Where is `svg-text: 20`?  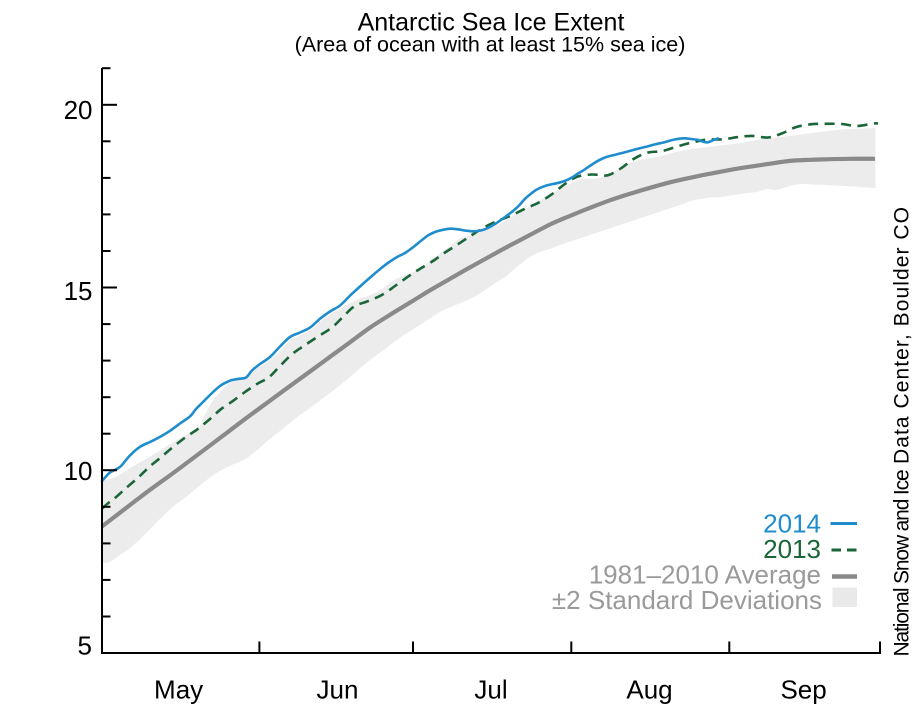 svg-text: 20 is located at coordinates (78, 110).